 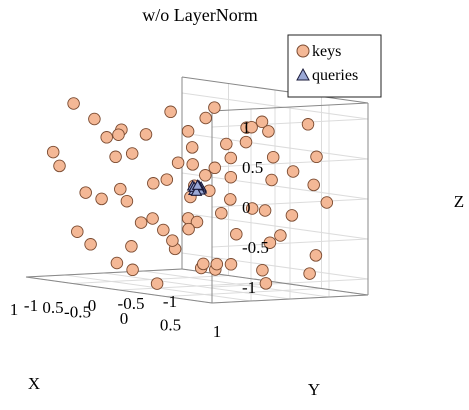 I want to click on x-tick-label: 0.5, so click(x=52, y=307).